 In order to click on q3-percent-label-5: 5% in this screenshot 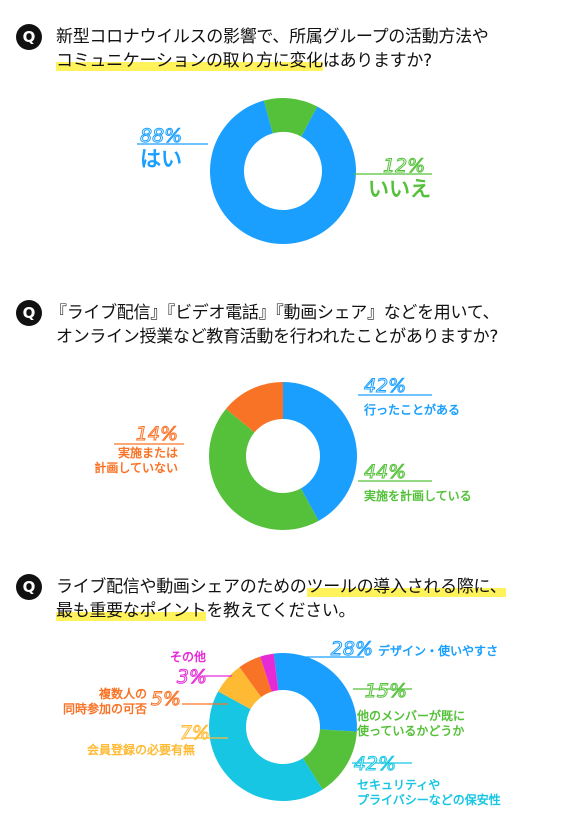, I will do `click(166, 699)`.